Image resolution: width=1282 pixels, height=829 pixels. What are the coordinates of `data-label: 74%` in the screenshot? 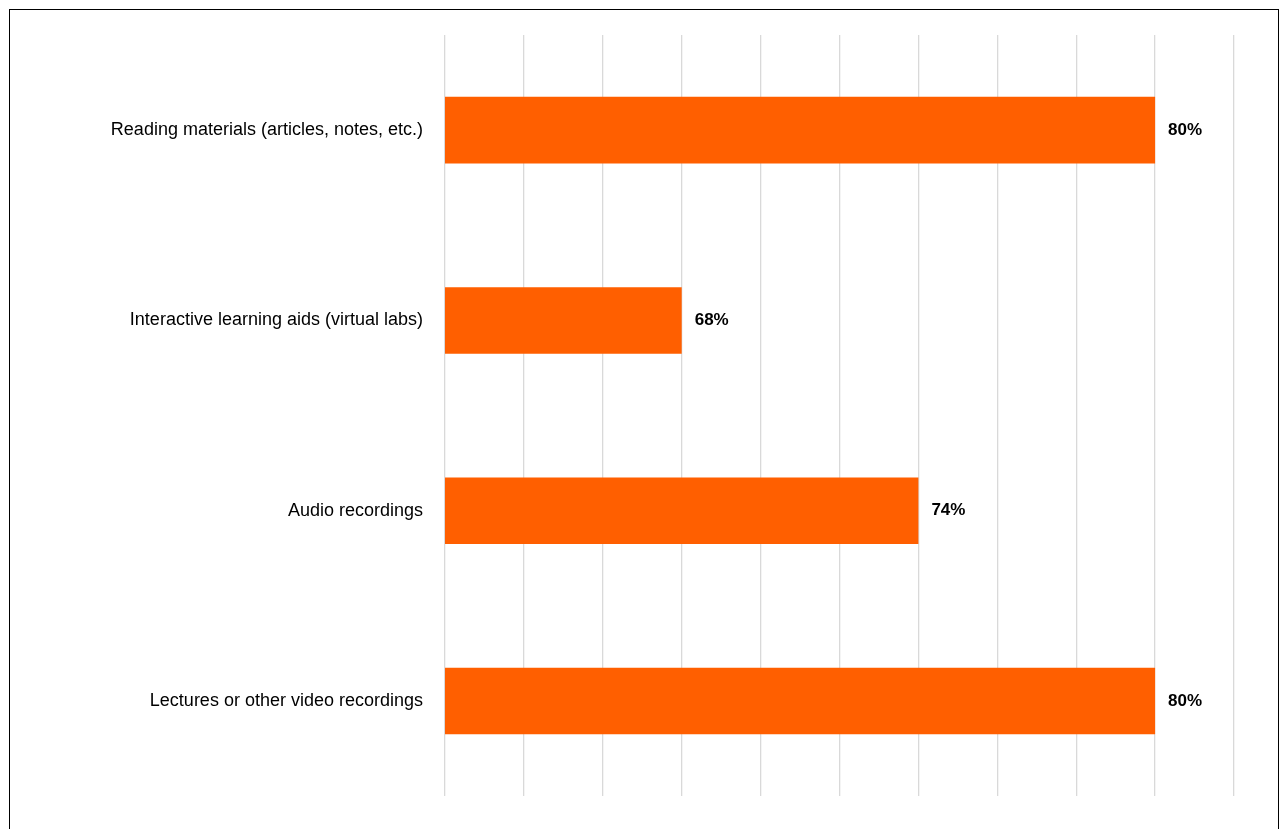 It's located at (948, 510).